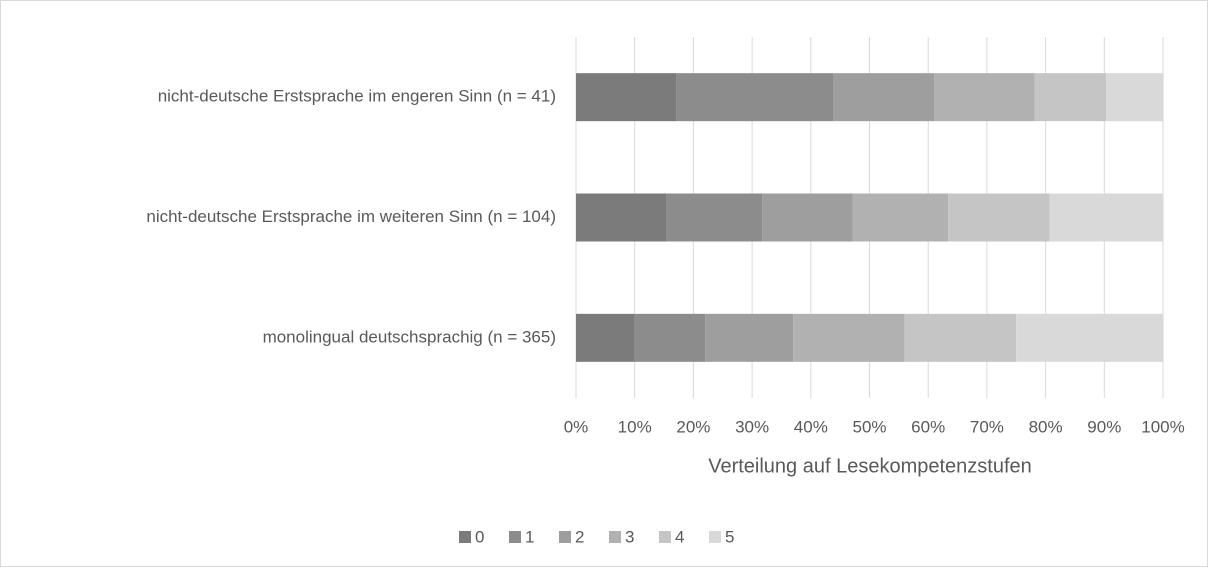 This screenshot has height=572, width=1208. What do you see at coordinates (1162, 426) in the screenshot?
I see `x-tick-label: 100%` at bounding box center [1162, 426].